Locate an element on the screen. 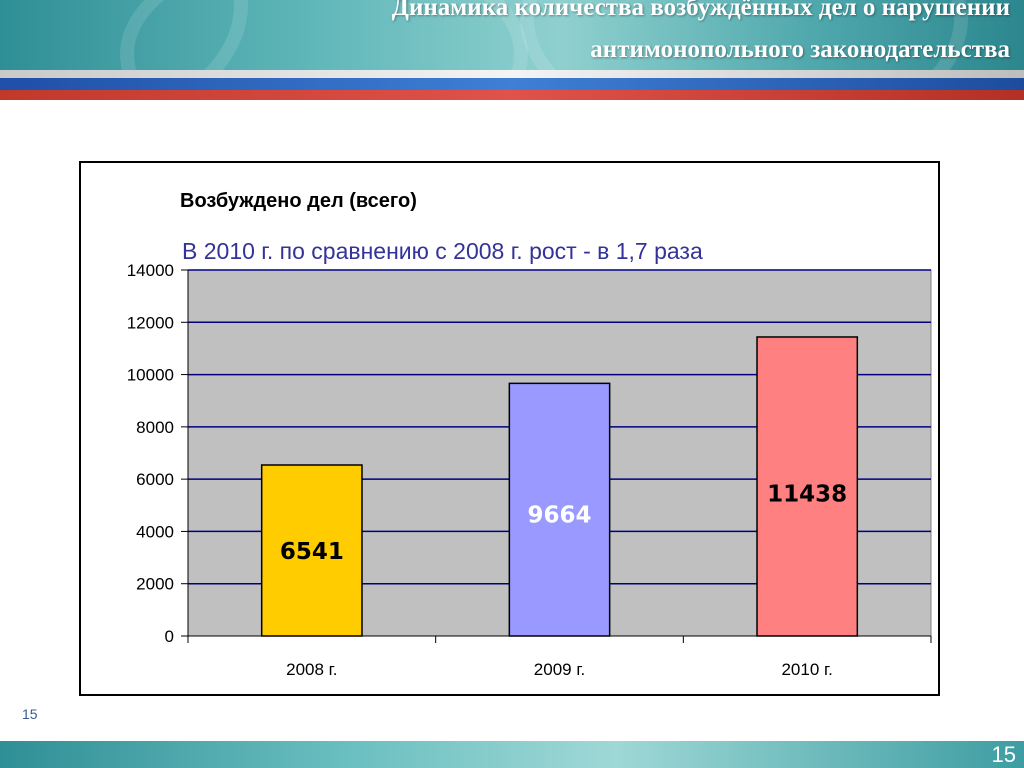 Image resolution: width=1024 pixels, height=768 pixels. data-label: 9664 is located at coordinates (559, 515).